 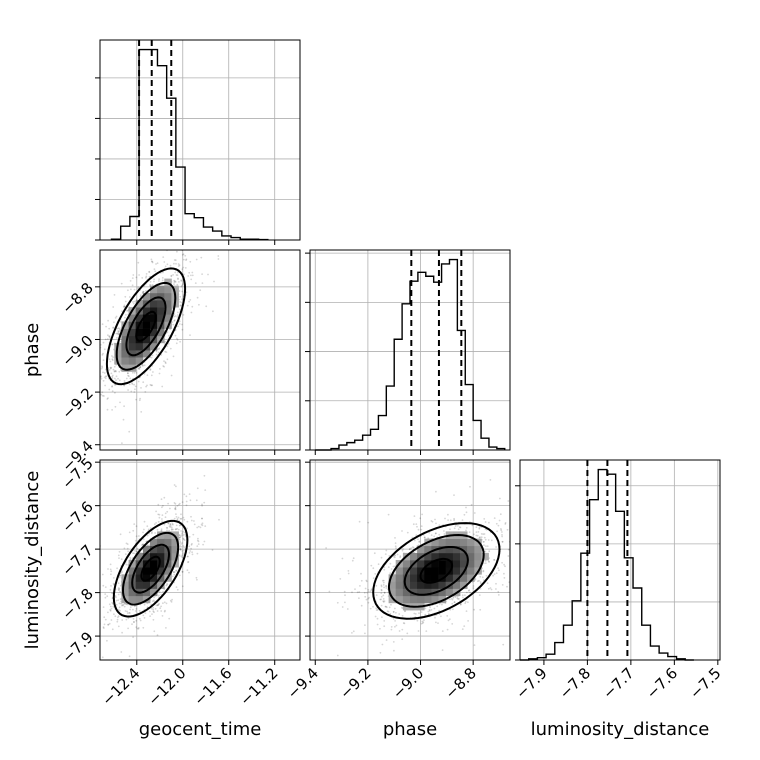 I want to click on x-axis-title-phase: phase, so click(x=410, y=729).